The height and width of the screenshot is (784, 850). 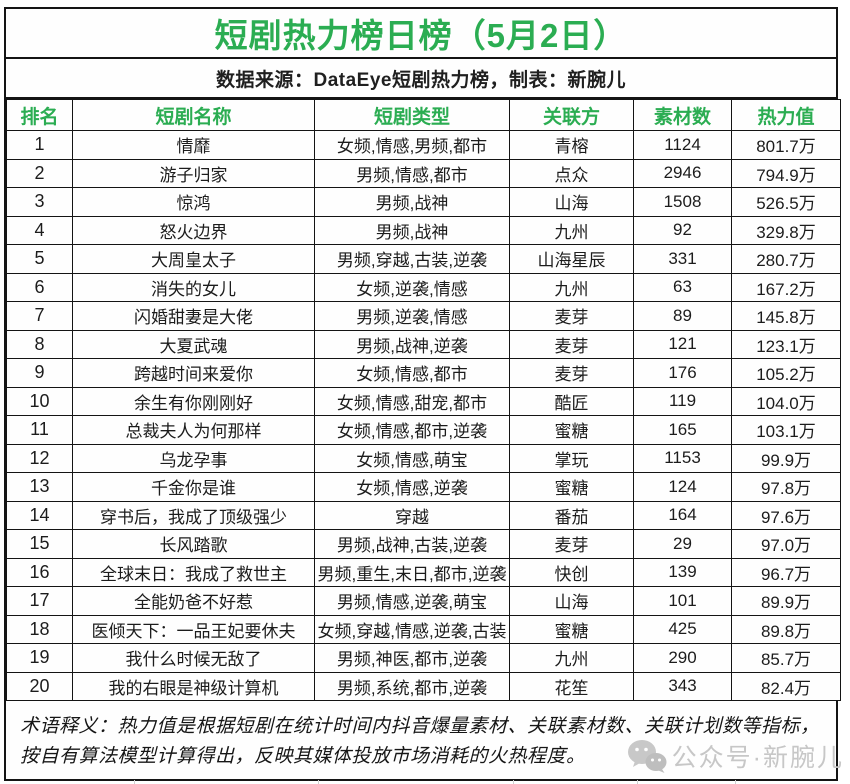 I want to click on heat-value-cell: 794.9万, so click(x=786, y=173).